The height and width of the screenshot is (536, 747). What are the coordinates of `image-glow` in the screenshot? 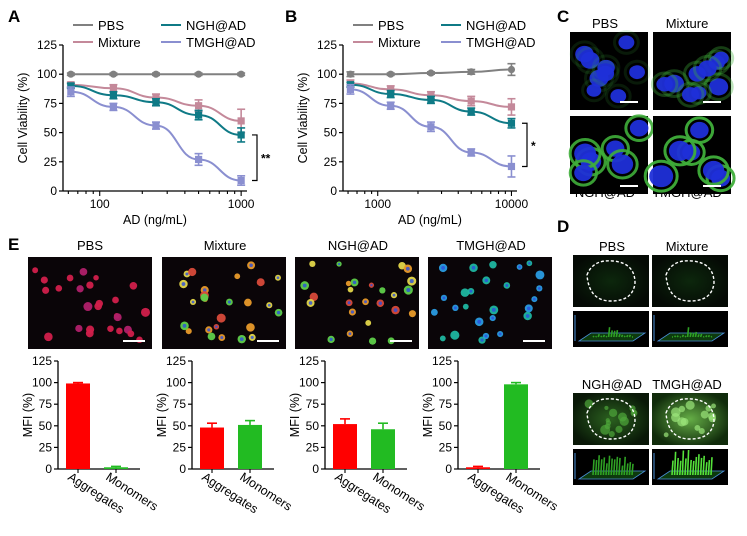 It's located at (611, 419).